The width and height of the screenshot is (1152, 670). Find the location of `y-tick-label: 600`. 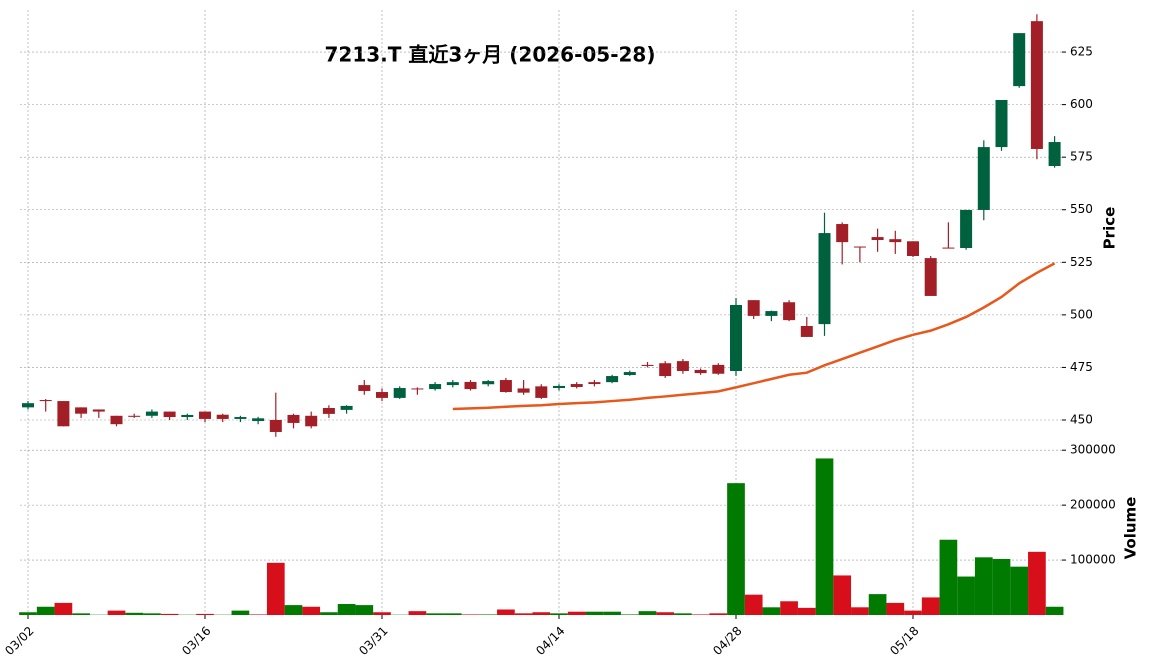

y-tick-label: 600 is located at coordinates (1081, 104).